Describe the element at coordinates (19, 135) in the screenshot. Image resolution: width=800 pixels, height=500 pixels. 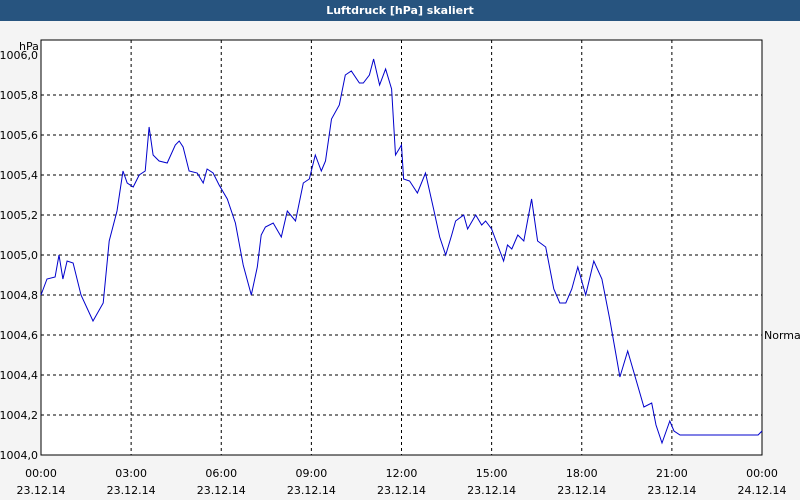
I see `y-tick-label: 1005,6` at that location.